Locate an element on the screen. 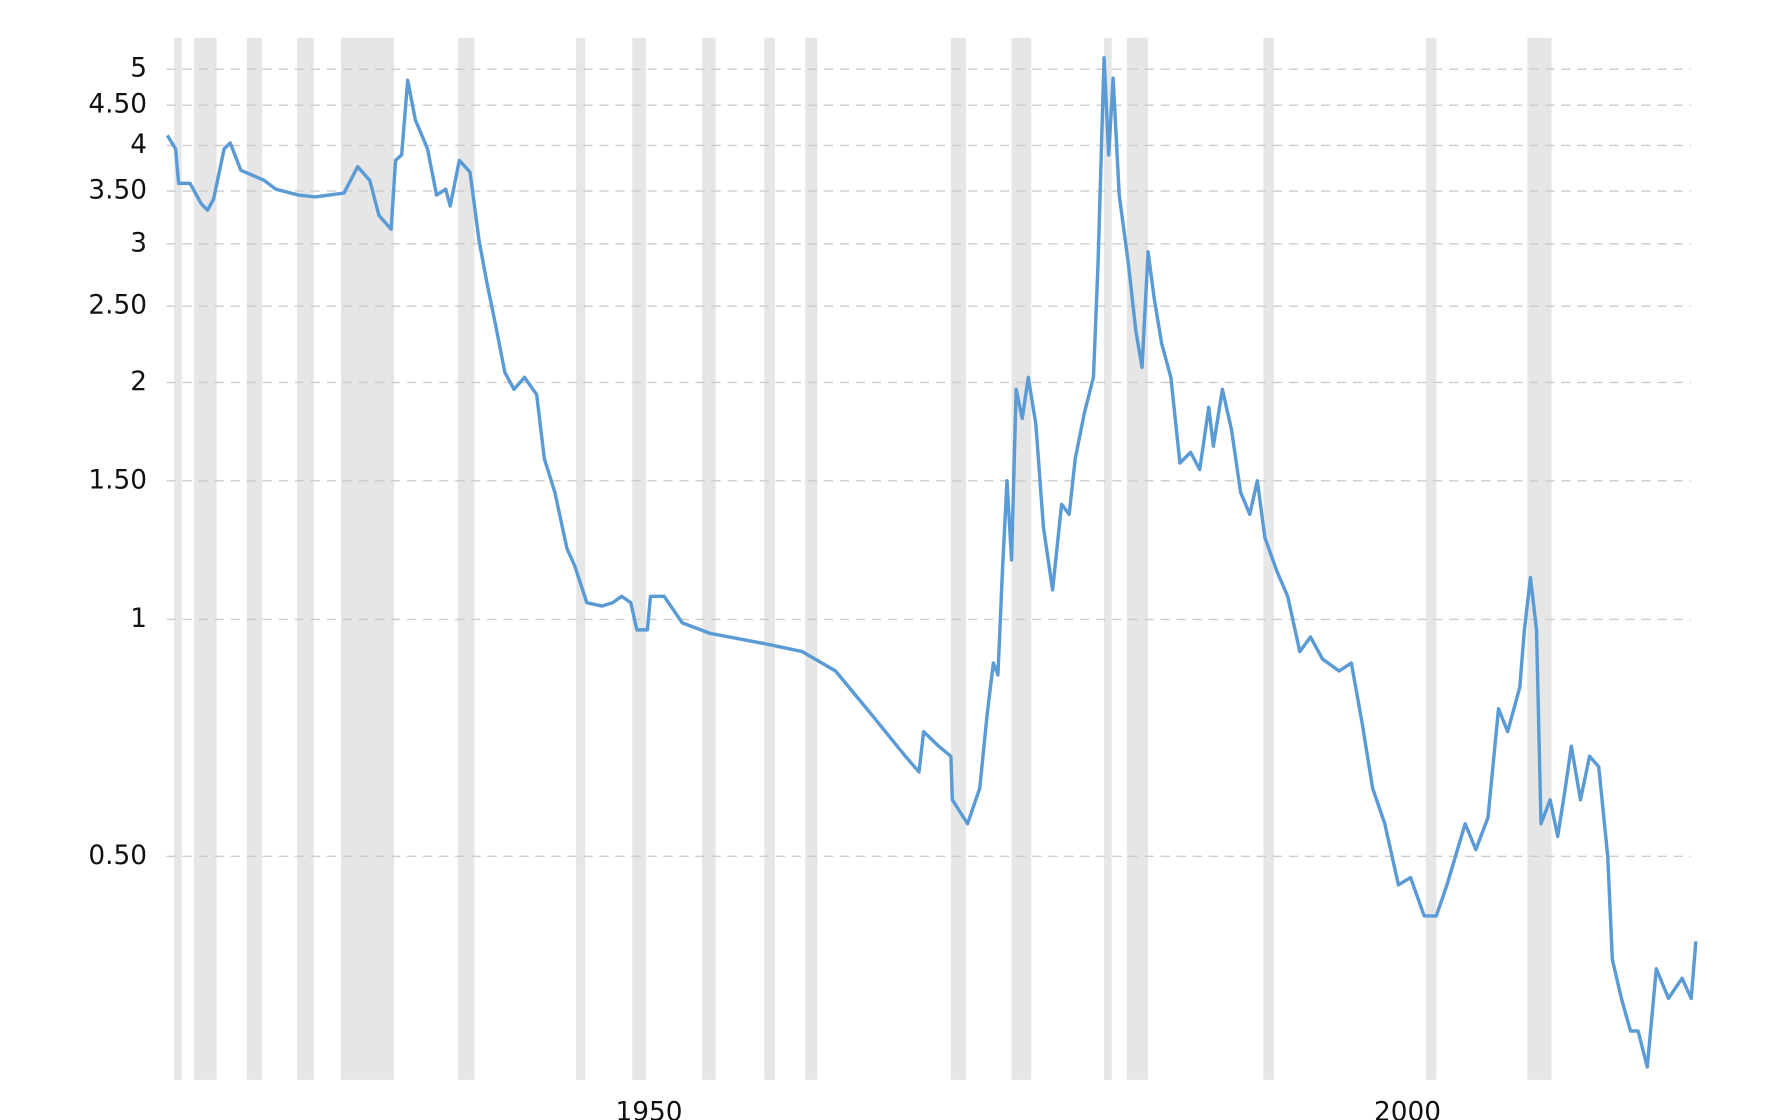 Image resolution: width=1776 pixels, height=1120 pixels. y-tick-label: 1 is located at coordinates (138, 619).